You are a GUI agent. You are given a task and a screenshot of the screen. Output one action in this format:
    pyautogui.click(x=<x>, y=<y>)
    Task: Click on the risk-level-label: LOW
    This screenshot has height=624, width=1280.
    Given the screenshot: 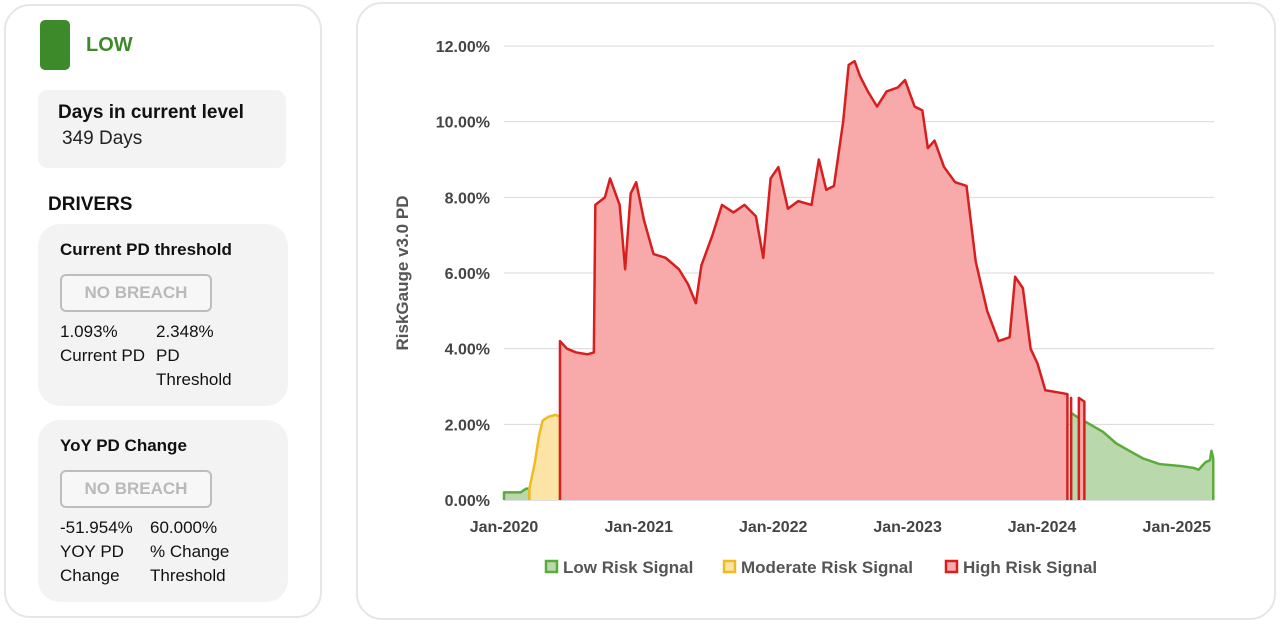 What is the action you would take?
    pyautogui.click(x=109, y=44)
    